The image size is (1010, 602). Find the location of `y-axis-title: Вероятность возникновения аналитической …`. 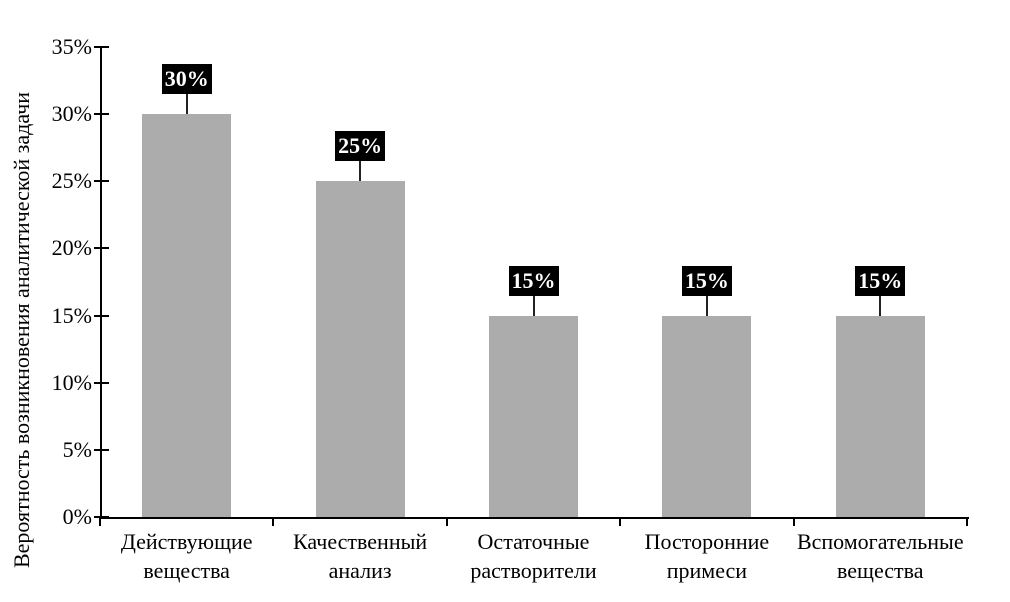

y-axis-title: Вероятность возникновения аналитической … is located at coordinates (21, 330).